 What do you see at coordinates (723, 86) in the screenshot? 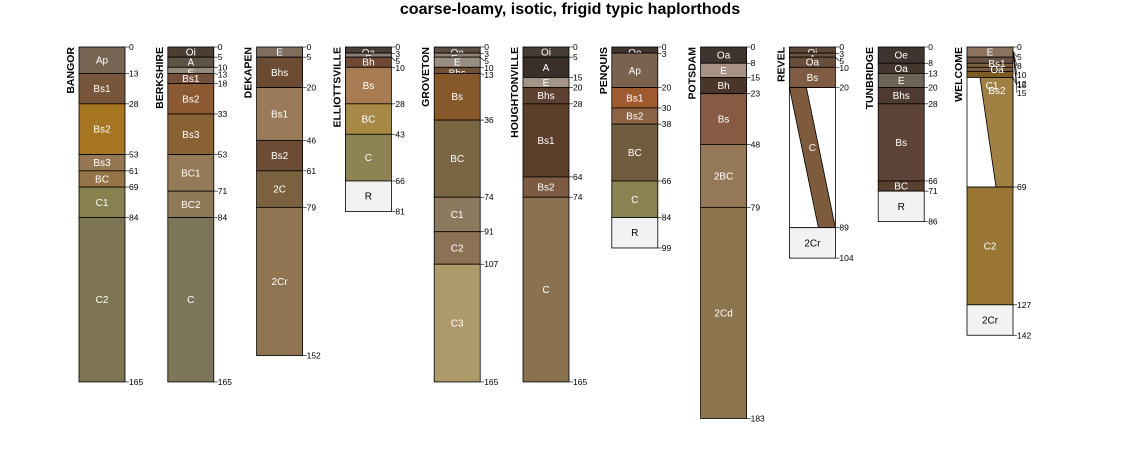
I see `horizon-label: Bh` at bounding box center [723, 86].